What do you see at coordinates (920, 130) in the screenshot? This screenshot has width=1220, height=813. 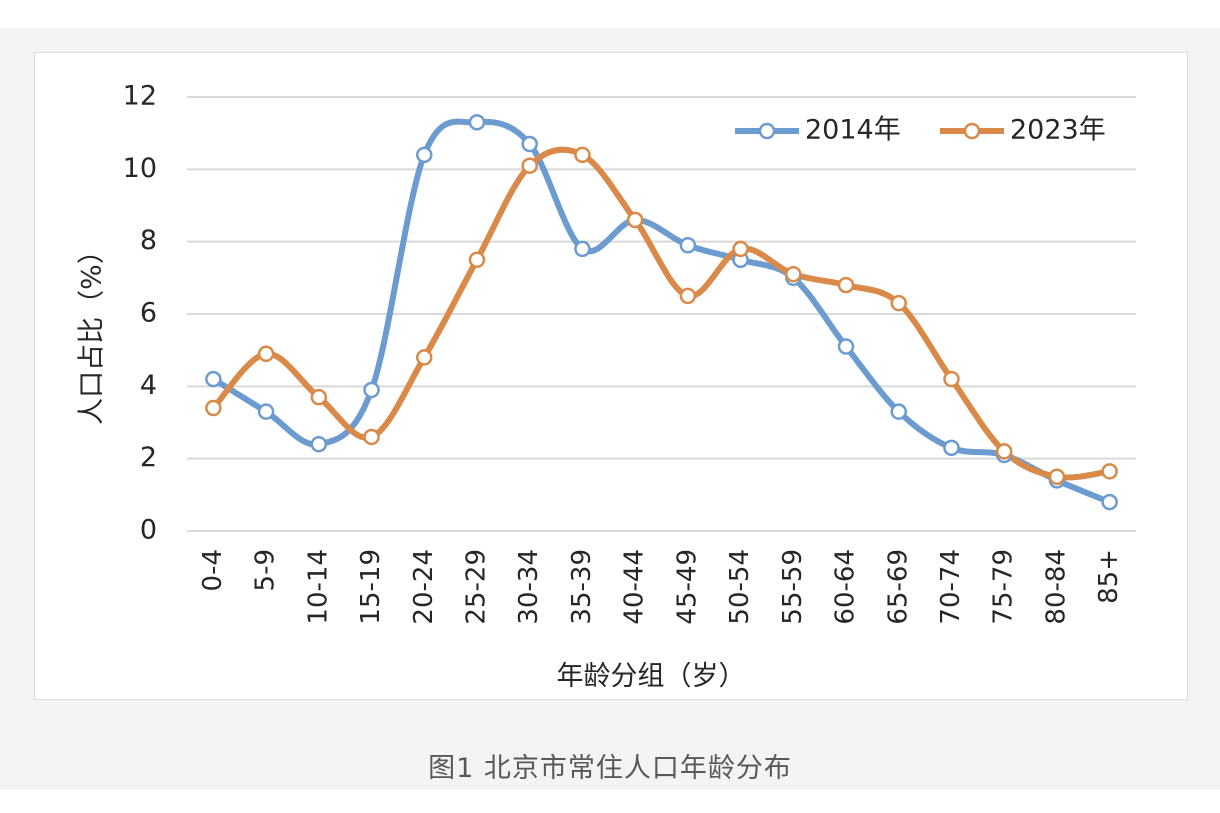 I see `legend: 2014年 2023年` at bounding box center [920, 130].